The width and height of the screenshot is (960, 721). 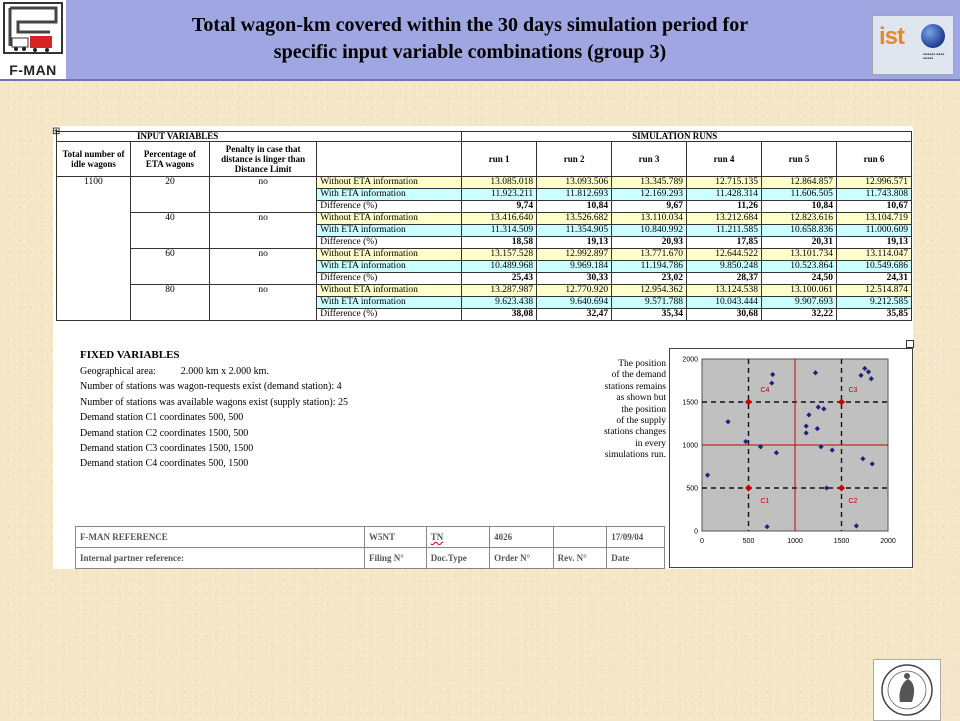 What do you see at coordinates (574, 194) in the screenshot?
I see `value-cell: 11.812.693` at bounding box center [574, 194].